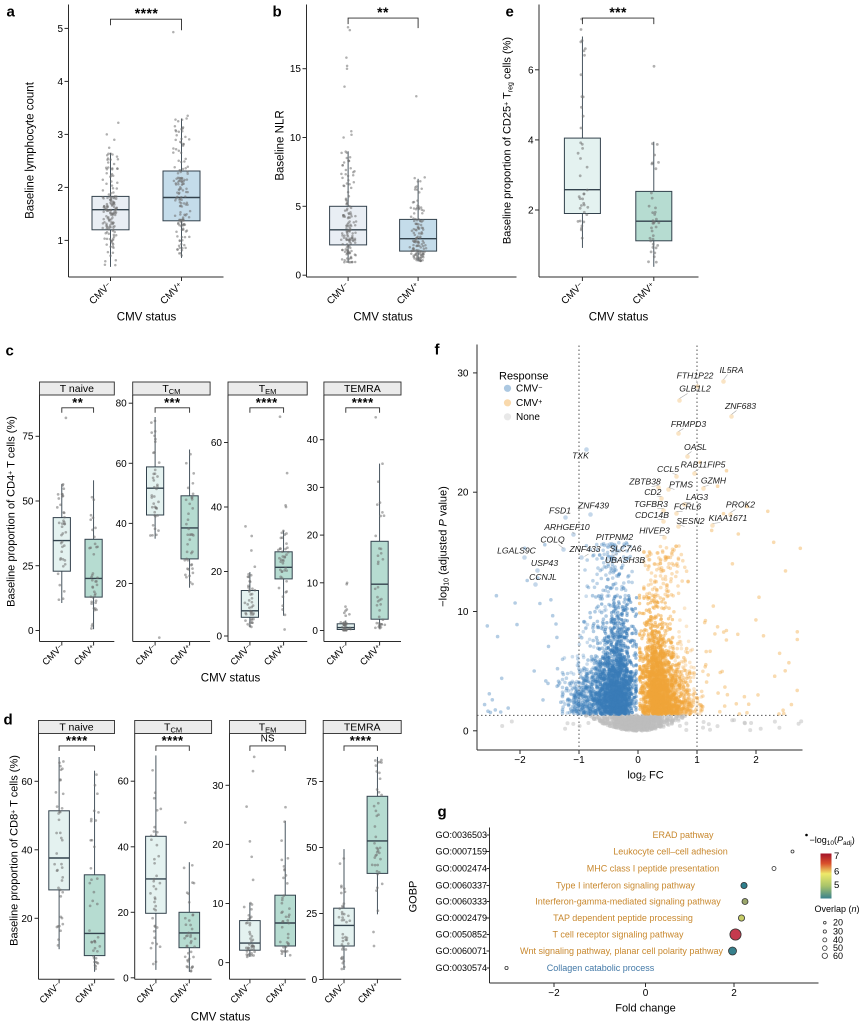 Image resolution: width=861 pixels, height=1024 pixels. What do you see at coordinates (122, 404) in the screenshot?
I see `svg-text: 80` at bounding box center [122, 404].